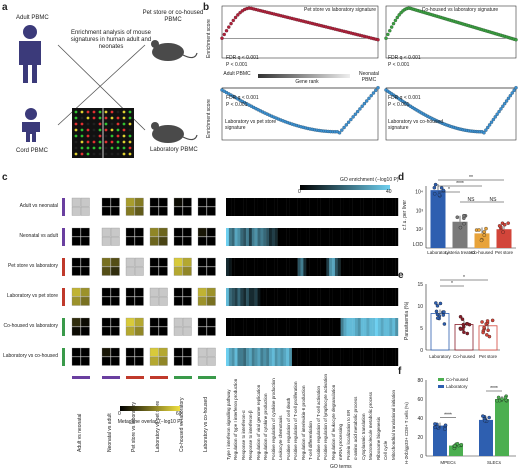 The height and width of the screenshot is (474, 518). Describe the element at coordinates (420, 438) in the screenshot. I see `y-tick-label: 20` at that location.